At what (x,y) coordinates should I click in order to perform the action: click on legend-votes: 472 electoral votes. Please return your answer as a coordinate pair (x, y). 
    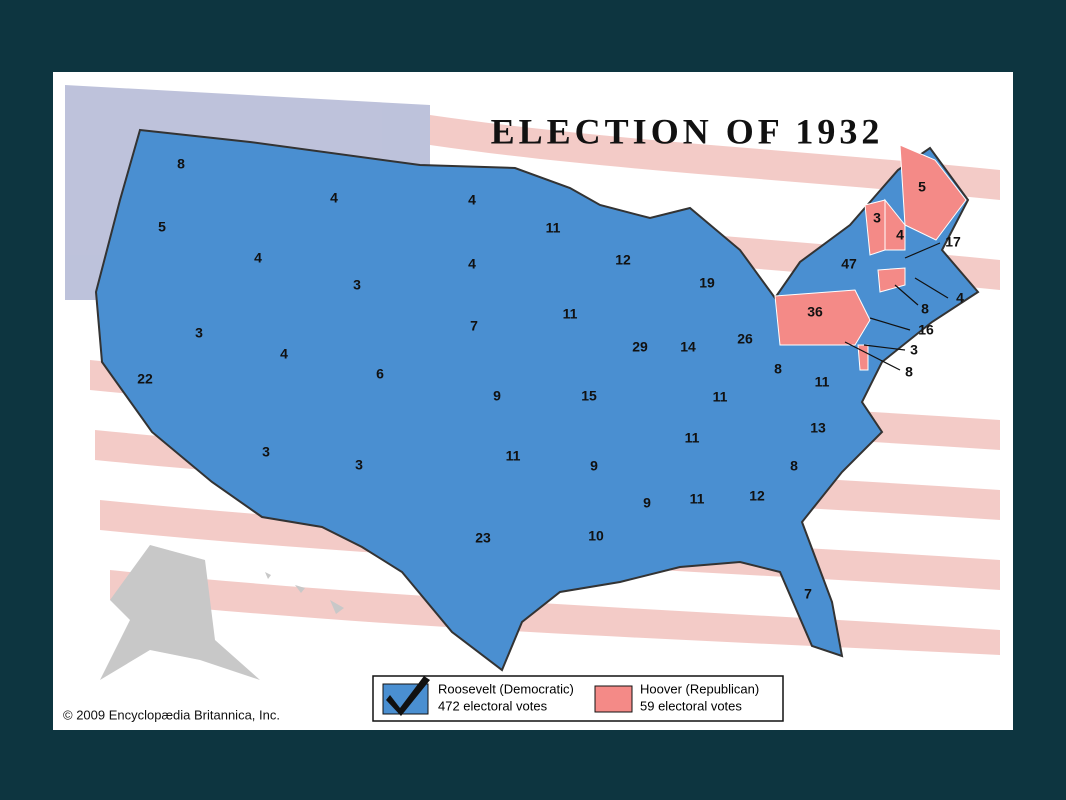
    Looking at the image, I should click on (493, 705).